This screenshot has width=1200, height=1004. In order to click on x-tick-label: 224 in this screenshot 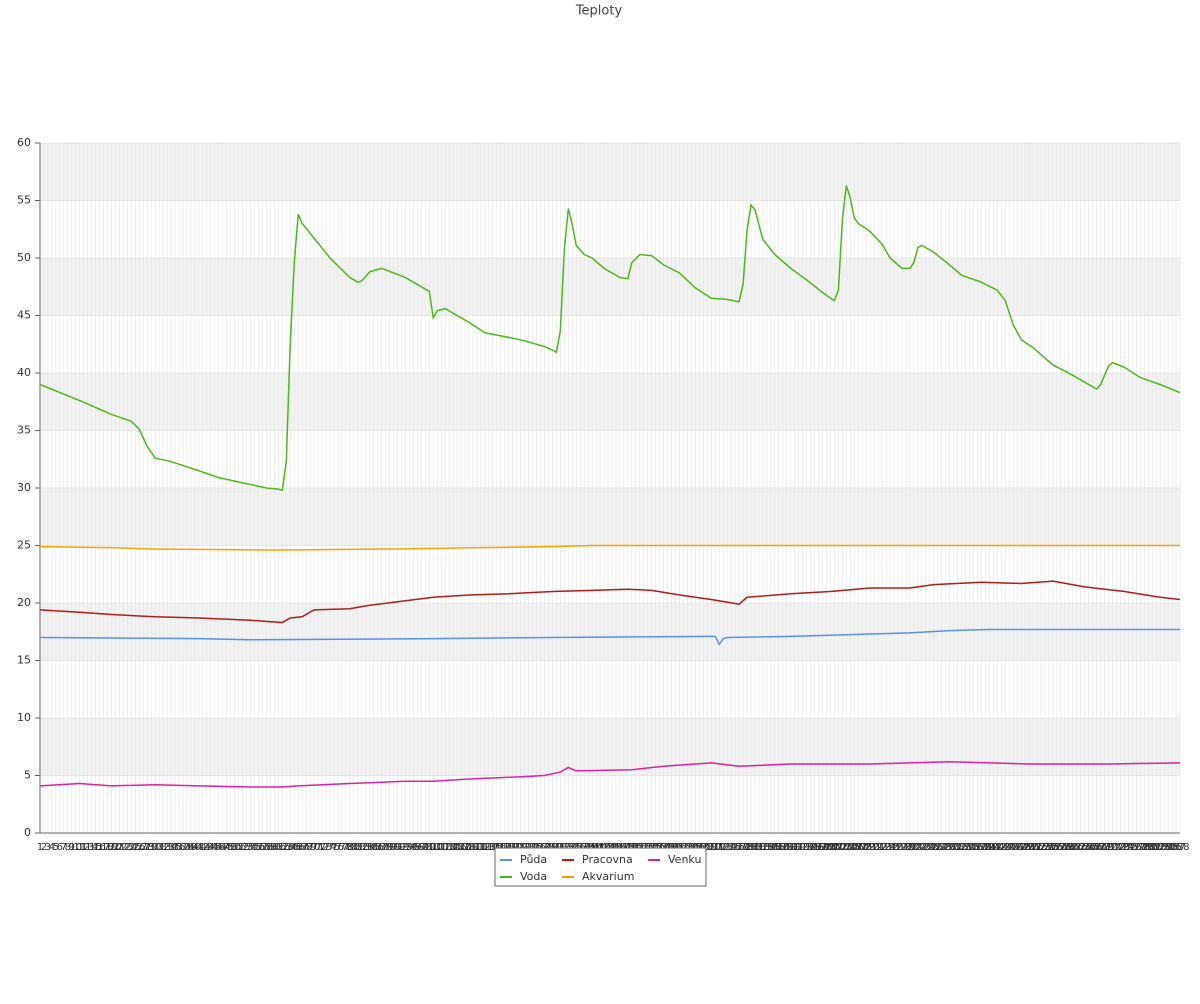, I will do `click(925, 847)`.